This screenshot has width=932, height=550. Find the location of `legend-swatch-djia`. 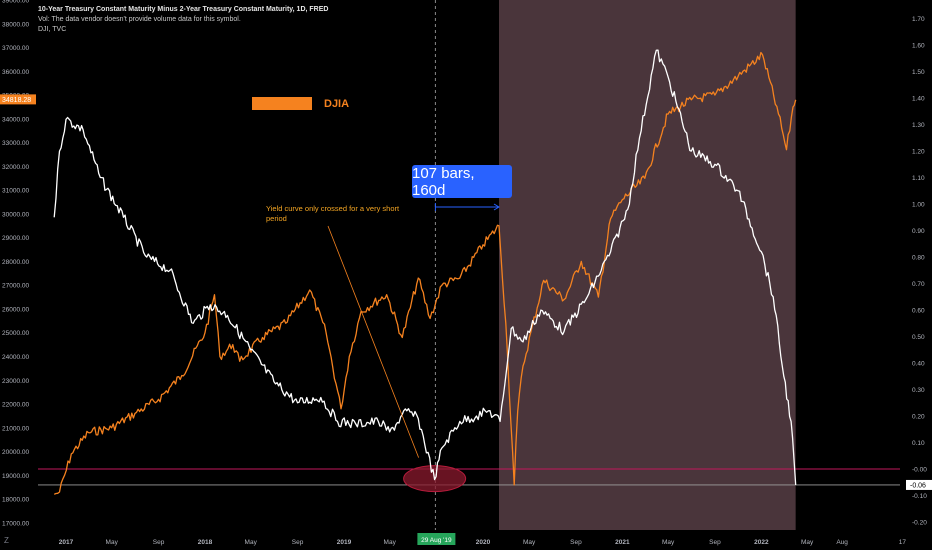

legend-swatch-djia is located at coordinates (282, 103).